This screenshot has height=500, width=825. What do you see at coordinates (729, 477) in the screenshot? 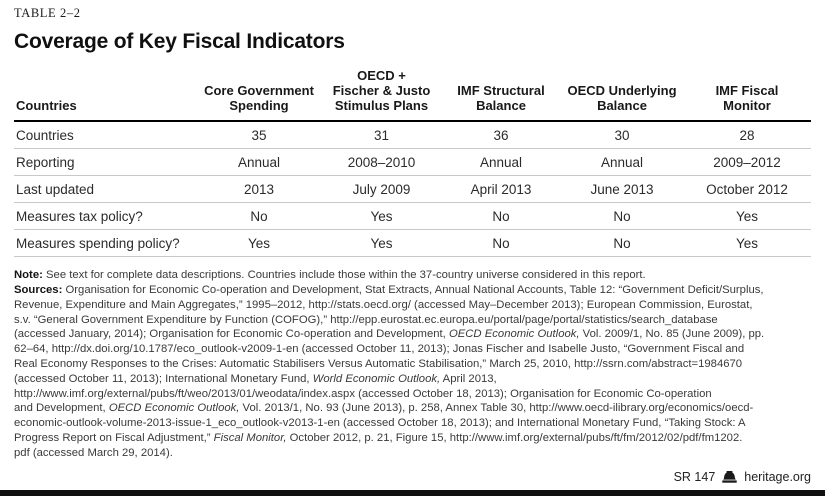
I see `heritage-bell-icon` at bounding box center [729, 477].